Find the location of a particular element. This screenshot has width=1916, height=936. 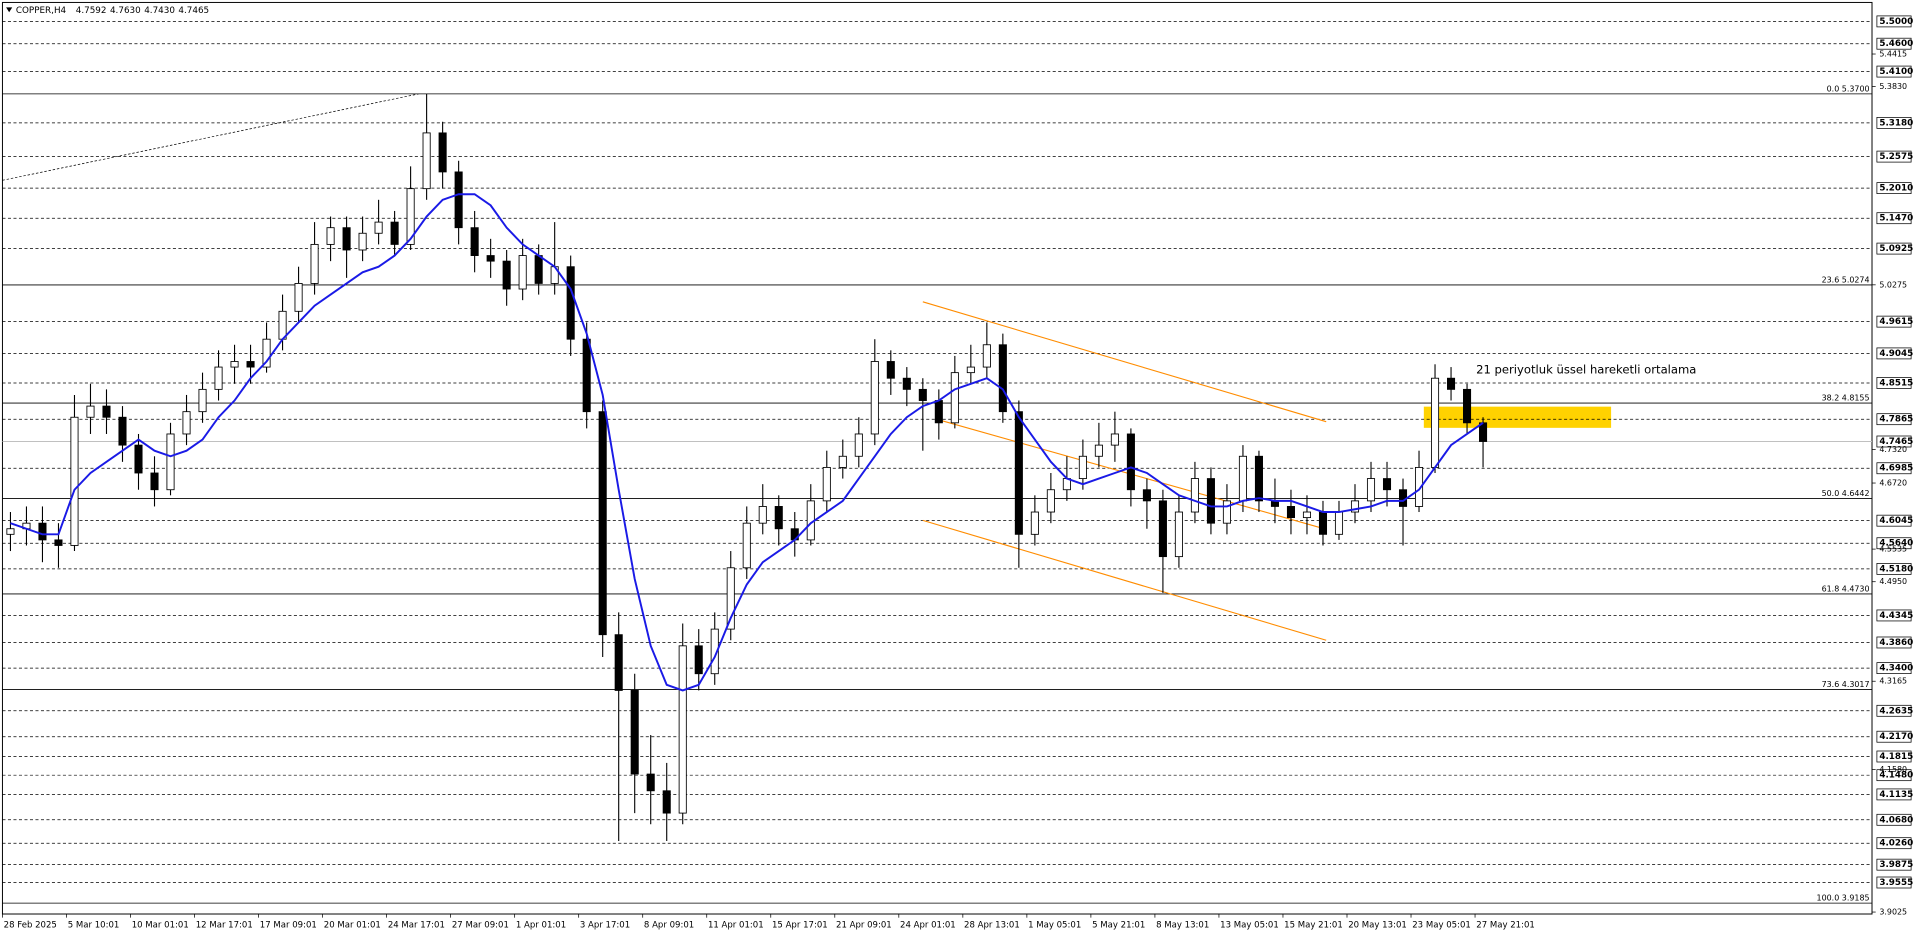

x-tick-label: 24 Apr 01:01 is located at coordinates (928, 926).